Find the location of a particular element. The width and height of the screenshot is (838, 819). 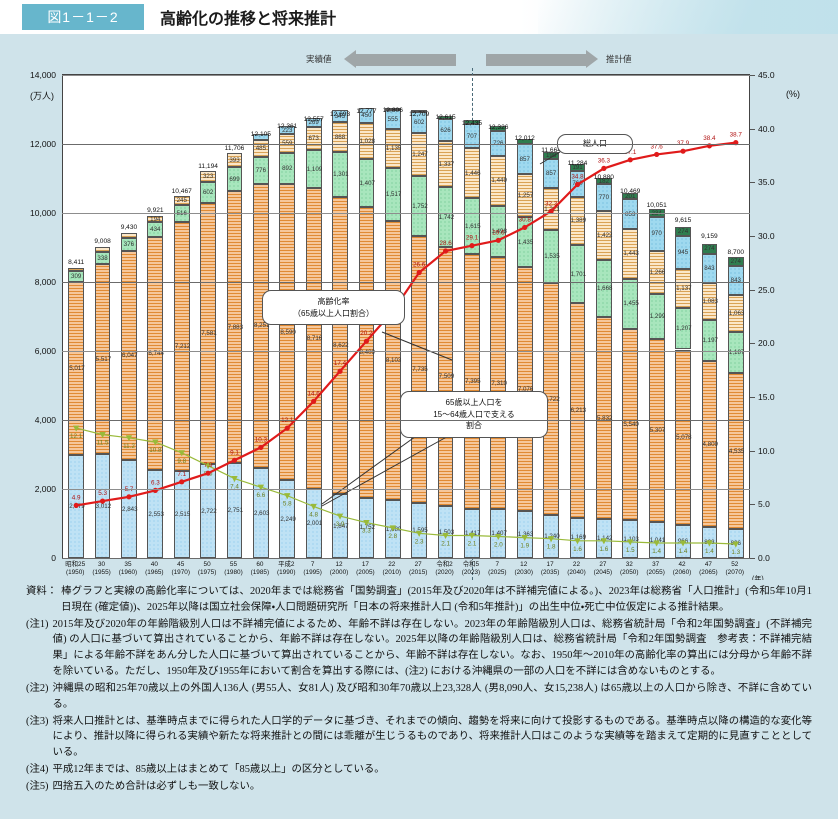

x-tick-year: (1975) is located at coordinates (207, 572).